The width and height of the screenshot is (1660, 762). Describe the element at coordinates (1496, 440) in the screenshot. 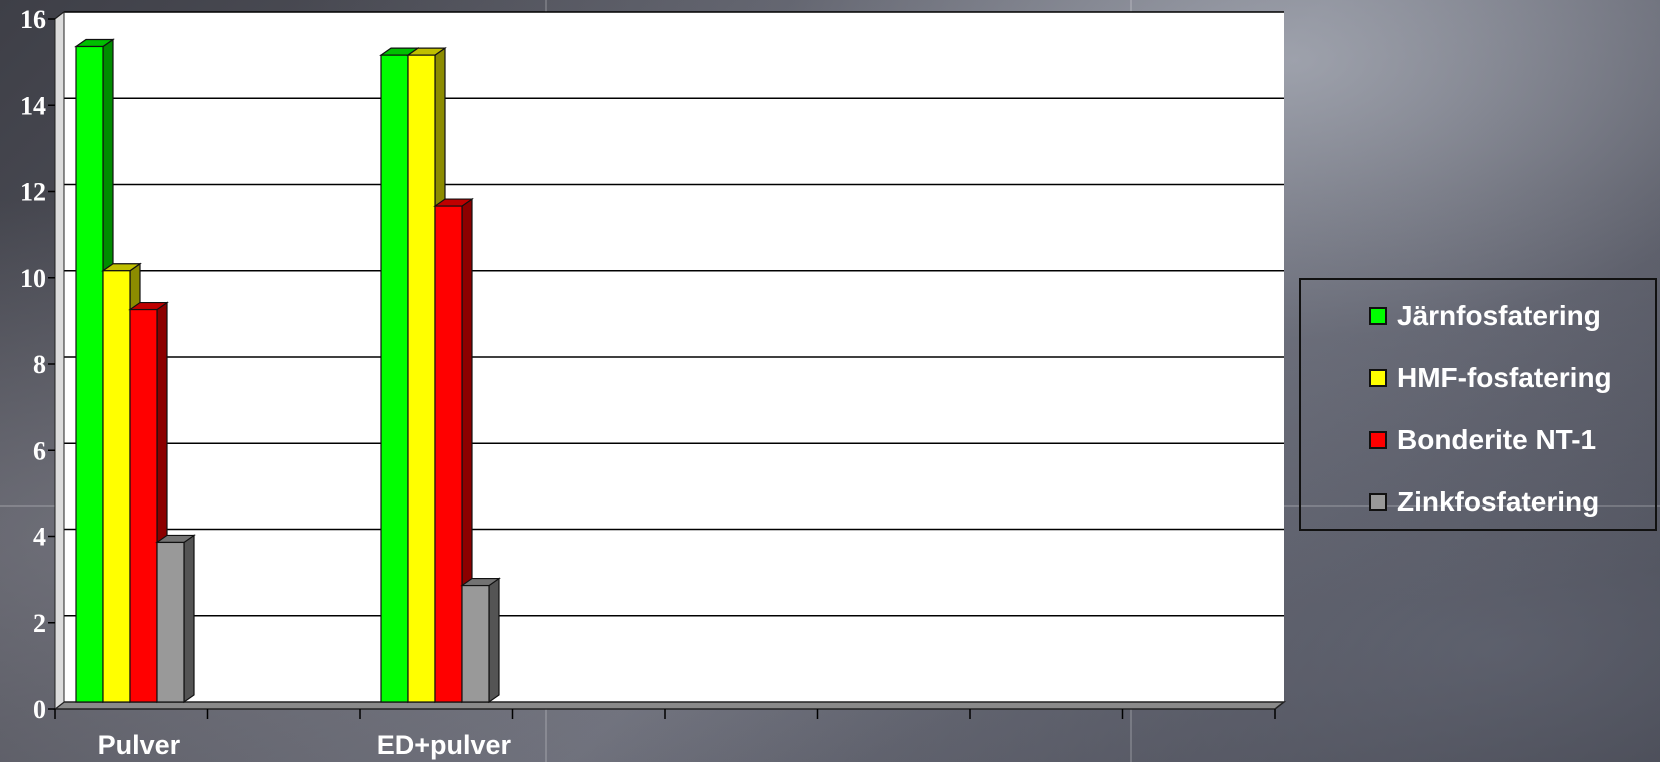

I see `legend-label: Bonderite NT-1` at that location.